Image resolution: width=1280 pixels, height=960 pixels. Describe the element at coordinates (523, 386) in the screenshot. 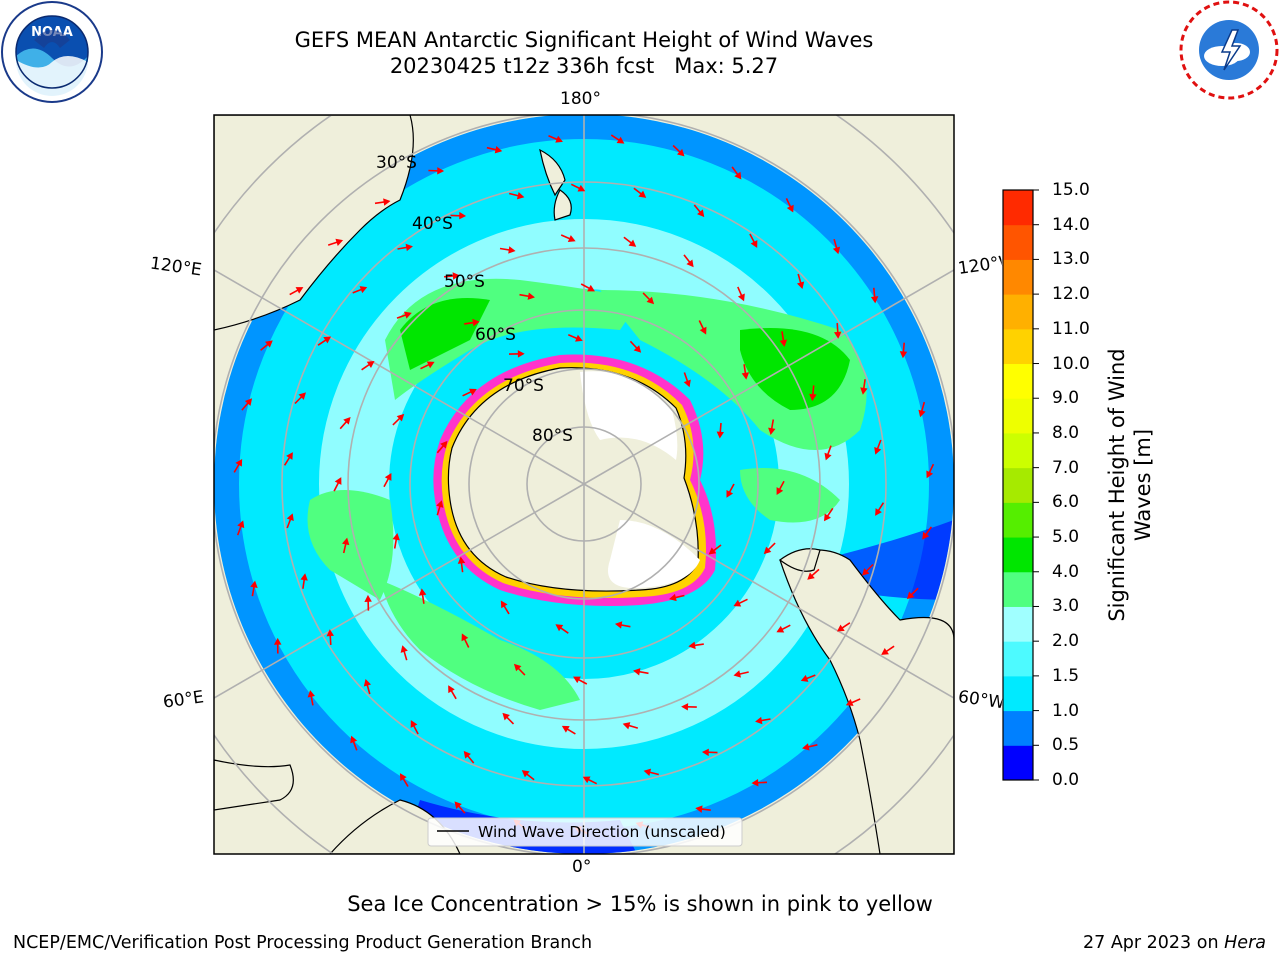

I see `lat-label-70: 70°S` at that location.